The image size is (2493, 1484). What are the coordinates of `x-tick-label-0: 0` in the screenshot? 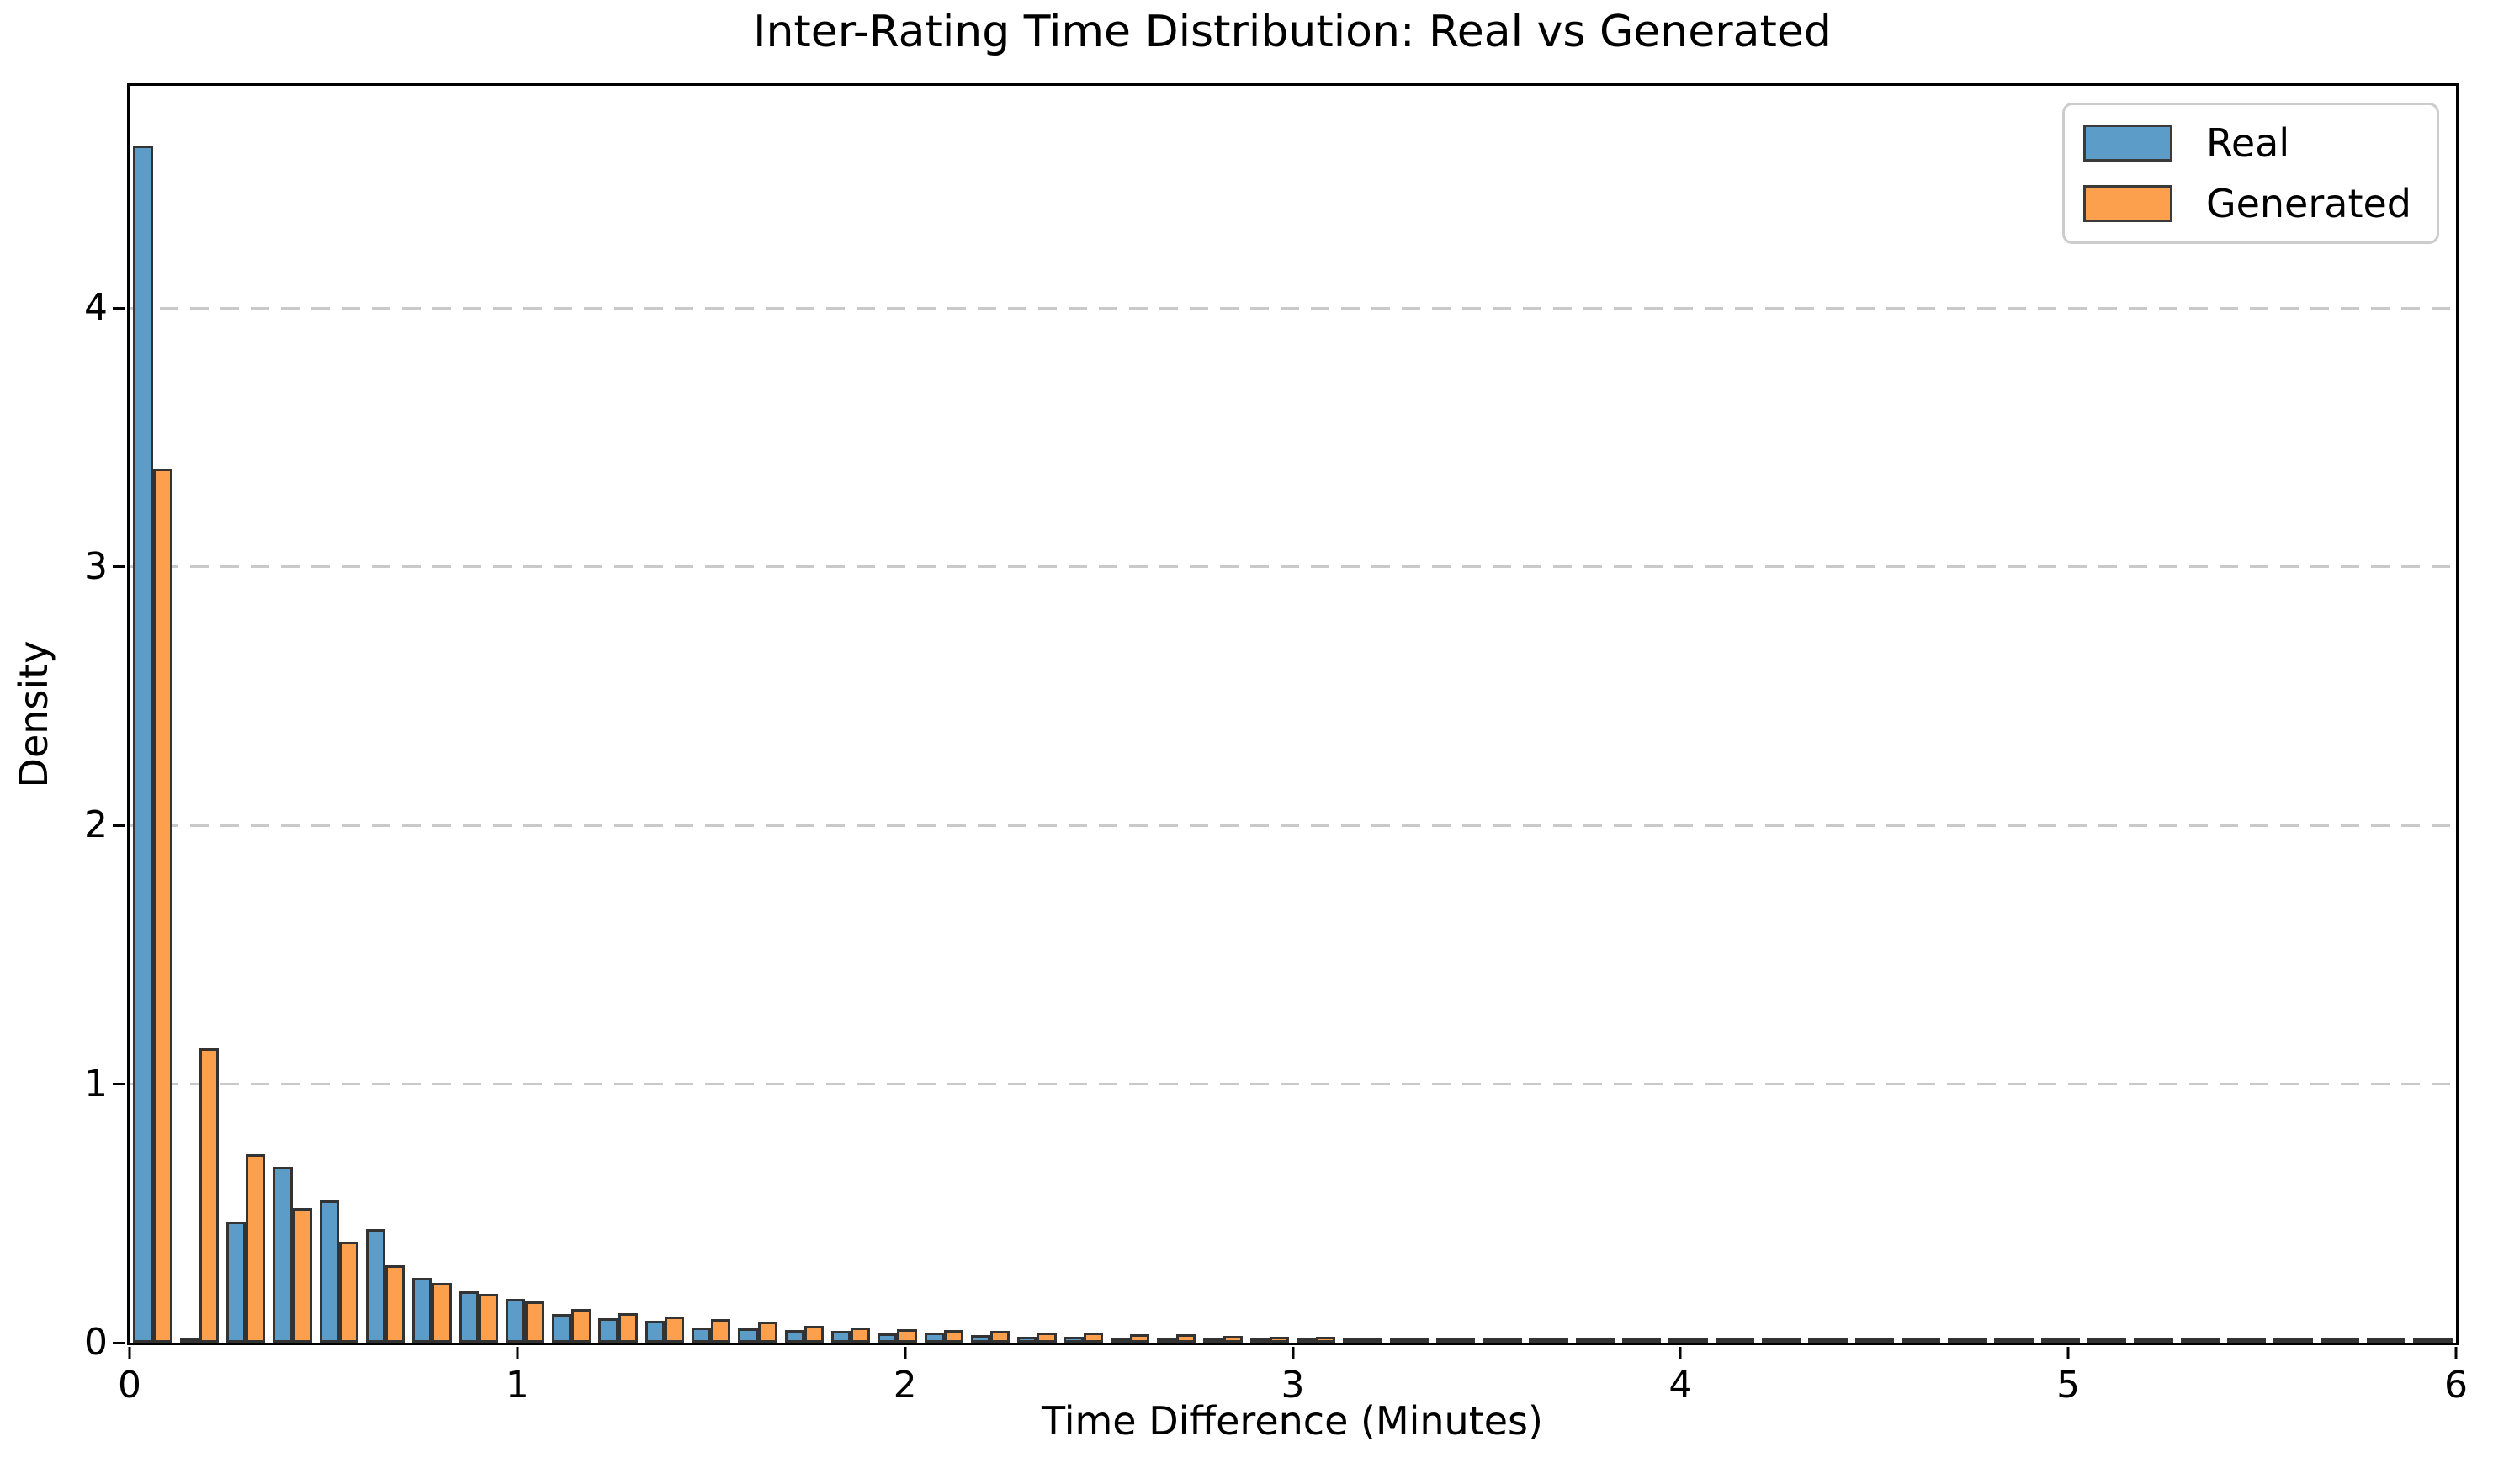 It's located at (129, 1385).